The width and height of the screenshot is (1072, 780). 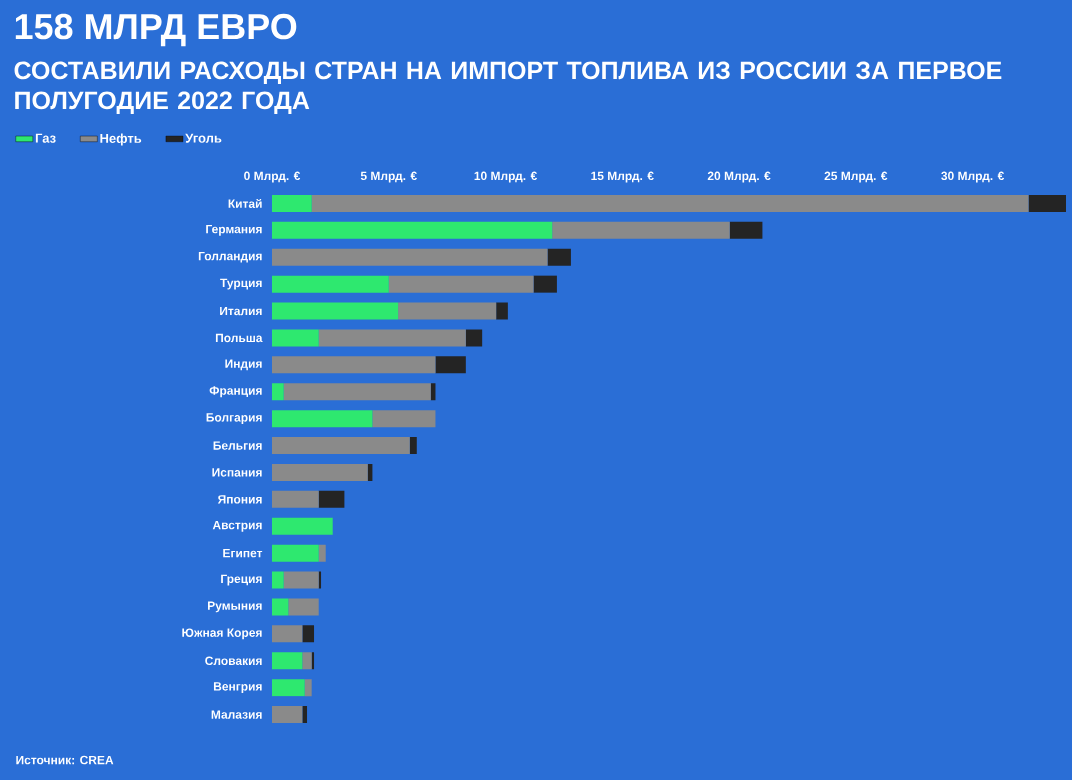 I want to click on y-tick-label: Египет, so click(x=243, y=553).